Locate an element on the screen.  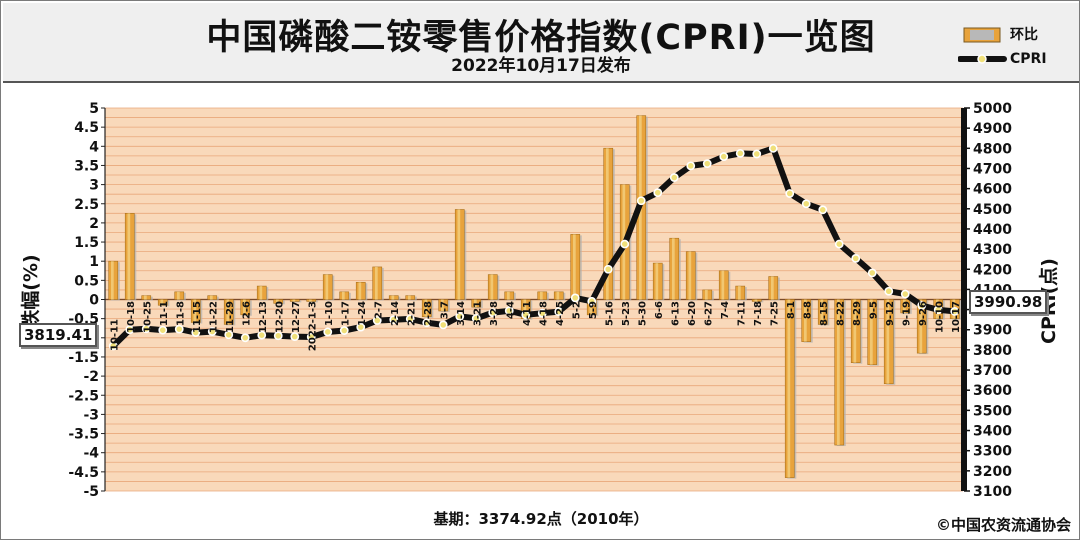
left-tick-label: 1.5 is located at coordinates (86, 243).